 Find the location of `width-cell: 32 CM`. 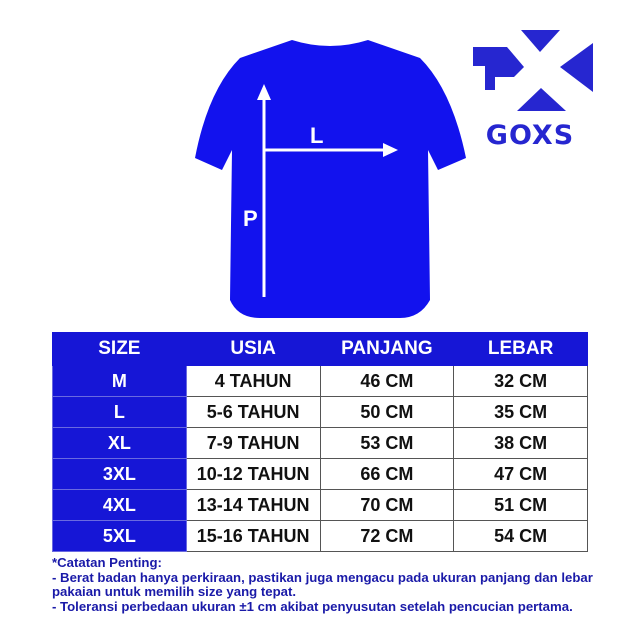

width-cell: 32 CM is located at coordinates (520, 381).